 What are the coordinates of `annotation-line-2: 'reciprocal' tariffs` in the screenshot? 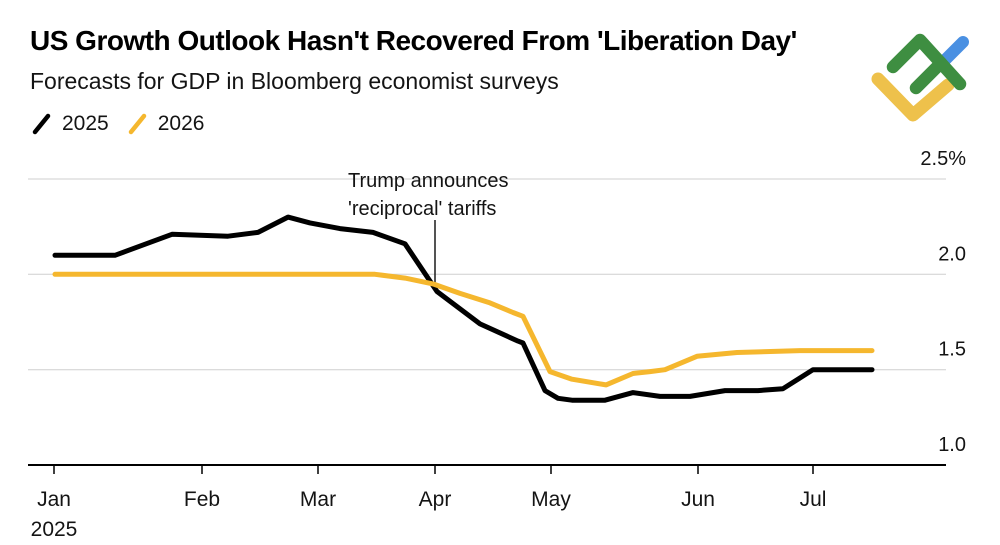 It's located at (422, 209).